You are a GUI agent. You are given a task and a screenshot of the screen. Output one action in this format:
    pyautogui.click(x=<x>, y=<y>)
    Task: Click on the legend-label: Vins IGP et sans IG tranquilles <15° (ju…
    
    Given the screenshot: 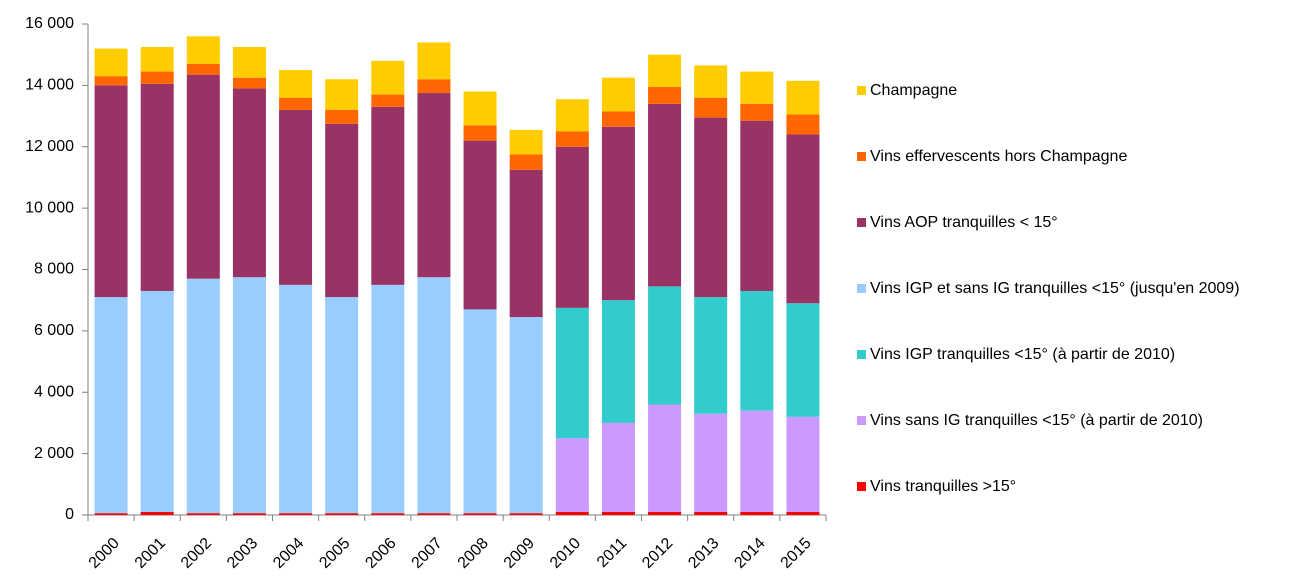 What is the action you would take?
    pyautogui.click(x=1055, y=288)
    